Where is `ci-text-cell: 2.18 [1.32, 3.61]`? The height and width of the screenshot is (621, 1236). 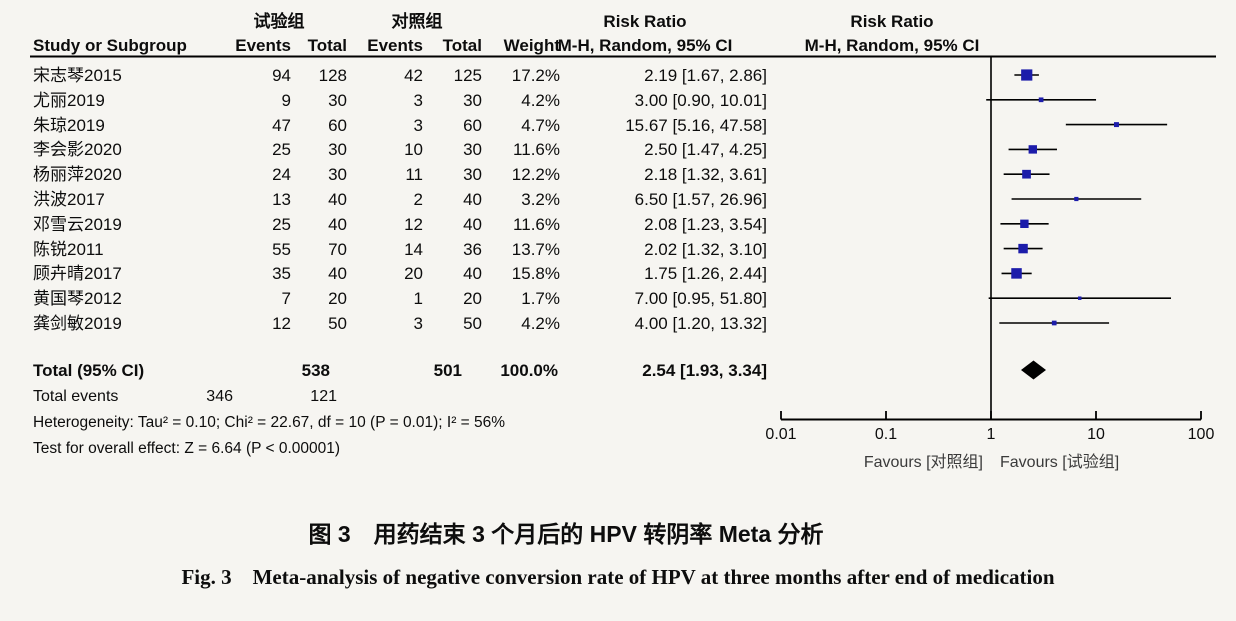 ci-text-cell: 2.18 [1.32, 3.61] is located at coordinates (705, 175).